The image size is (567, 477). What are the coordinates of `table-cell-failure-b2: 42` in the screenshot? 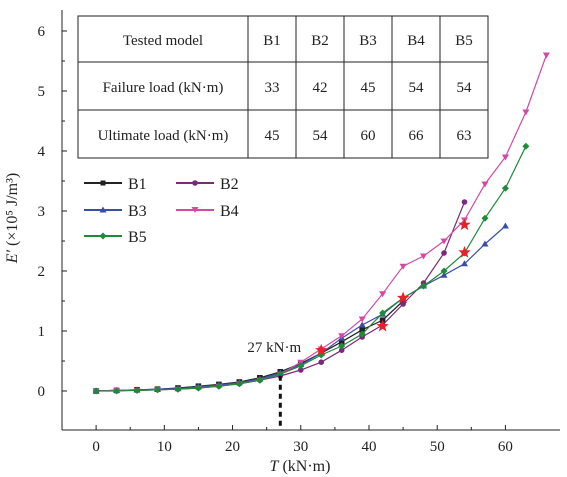 It's located at (320, 88).